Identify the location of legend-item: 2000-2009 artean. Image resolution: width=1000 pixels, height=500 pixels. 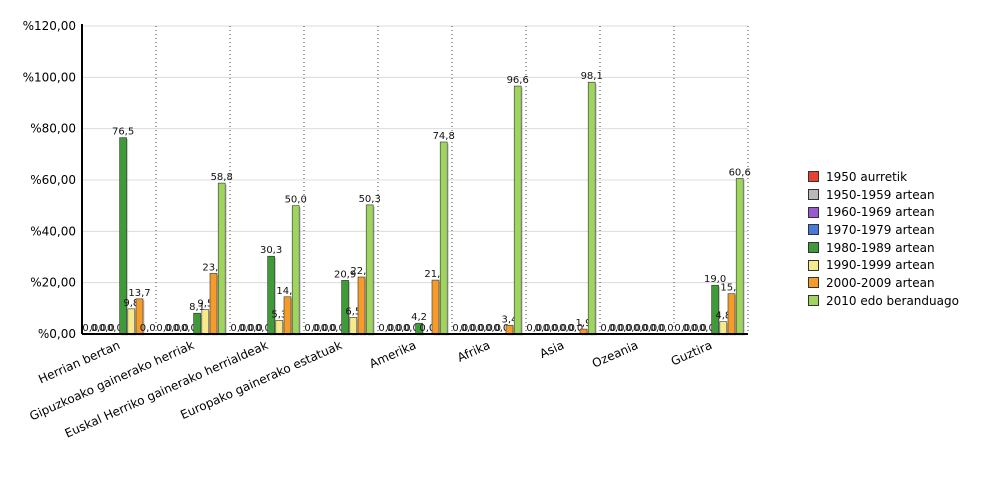
(883, 283).